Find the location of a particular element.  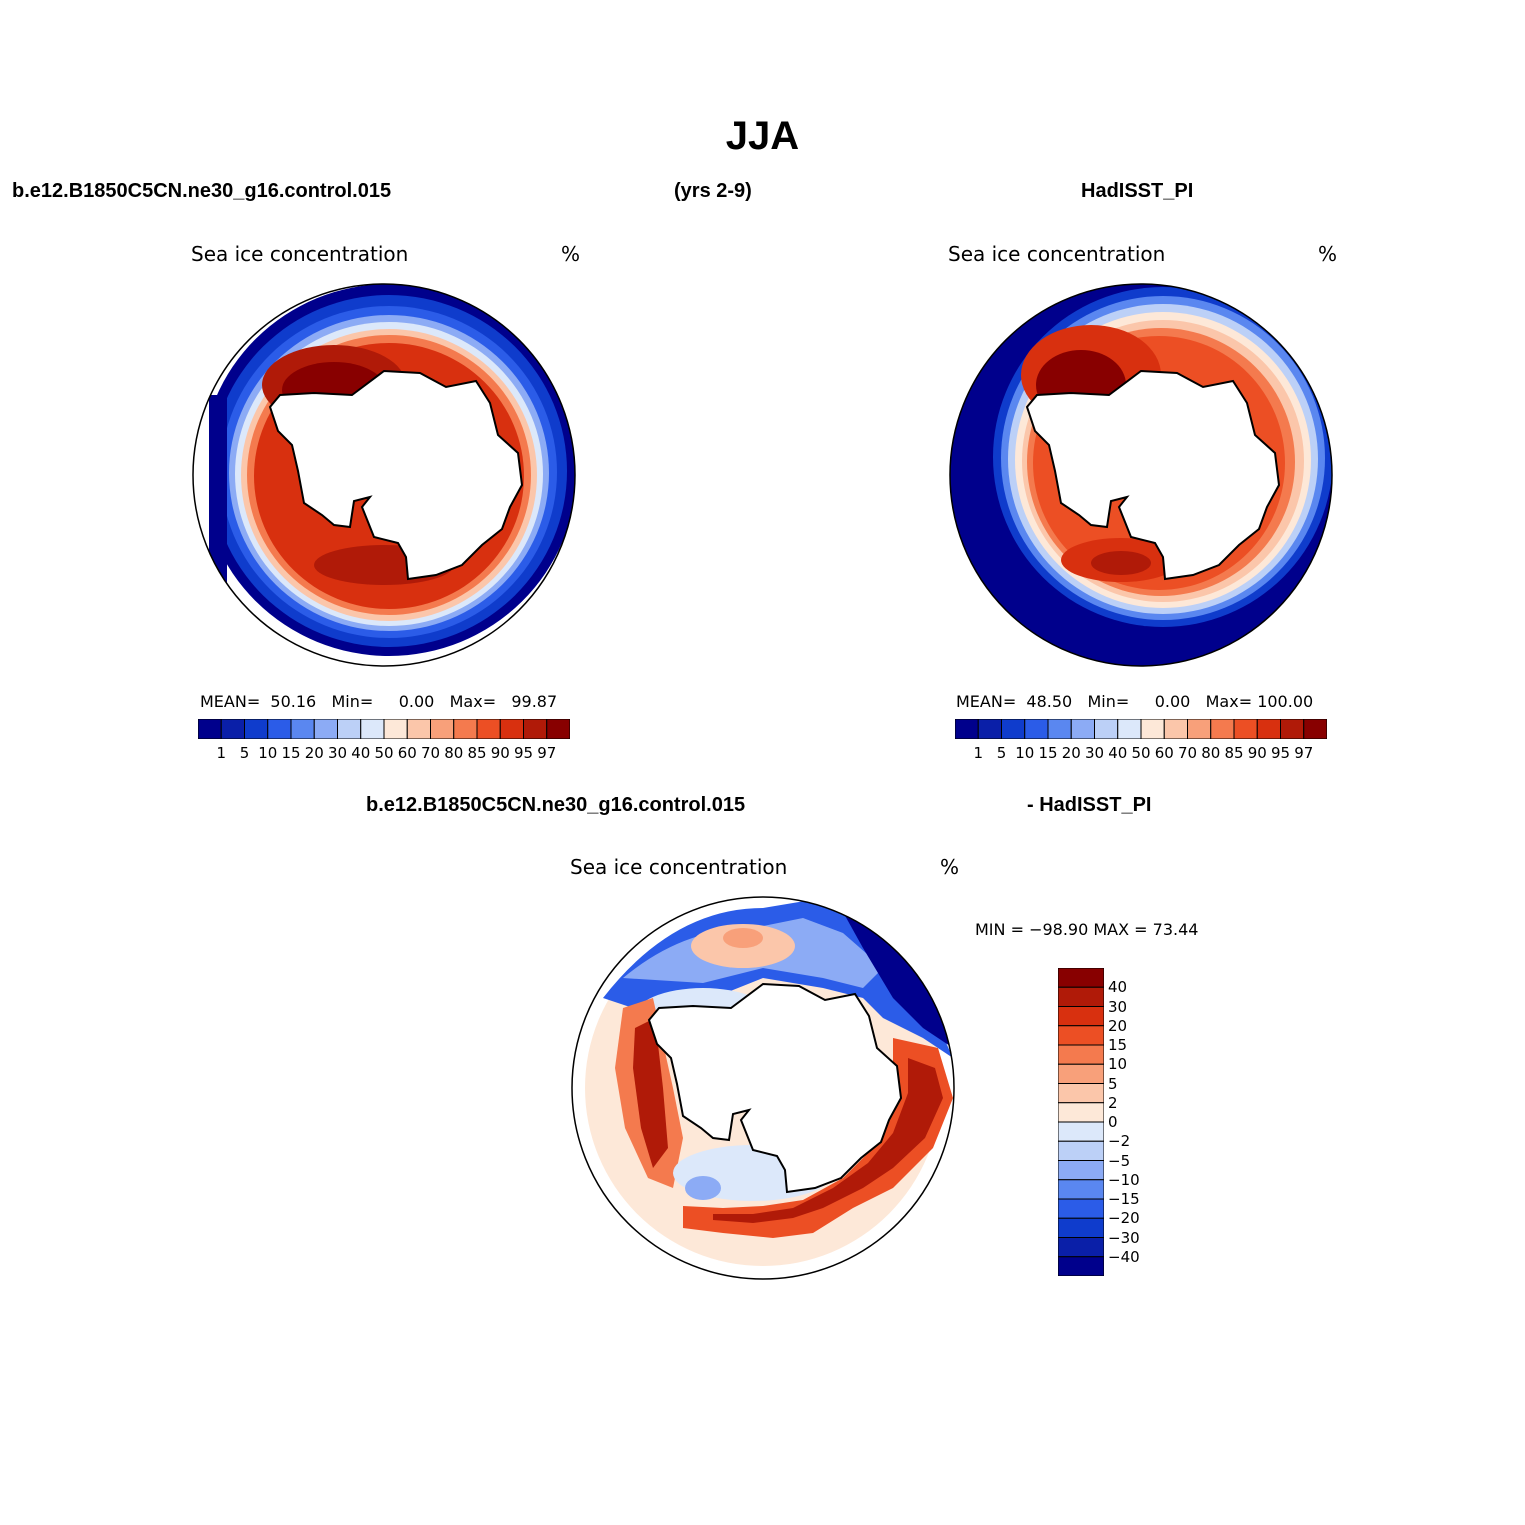

obs-colorbar-tick-label: 97 is located at coordinates (1304, 753).